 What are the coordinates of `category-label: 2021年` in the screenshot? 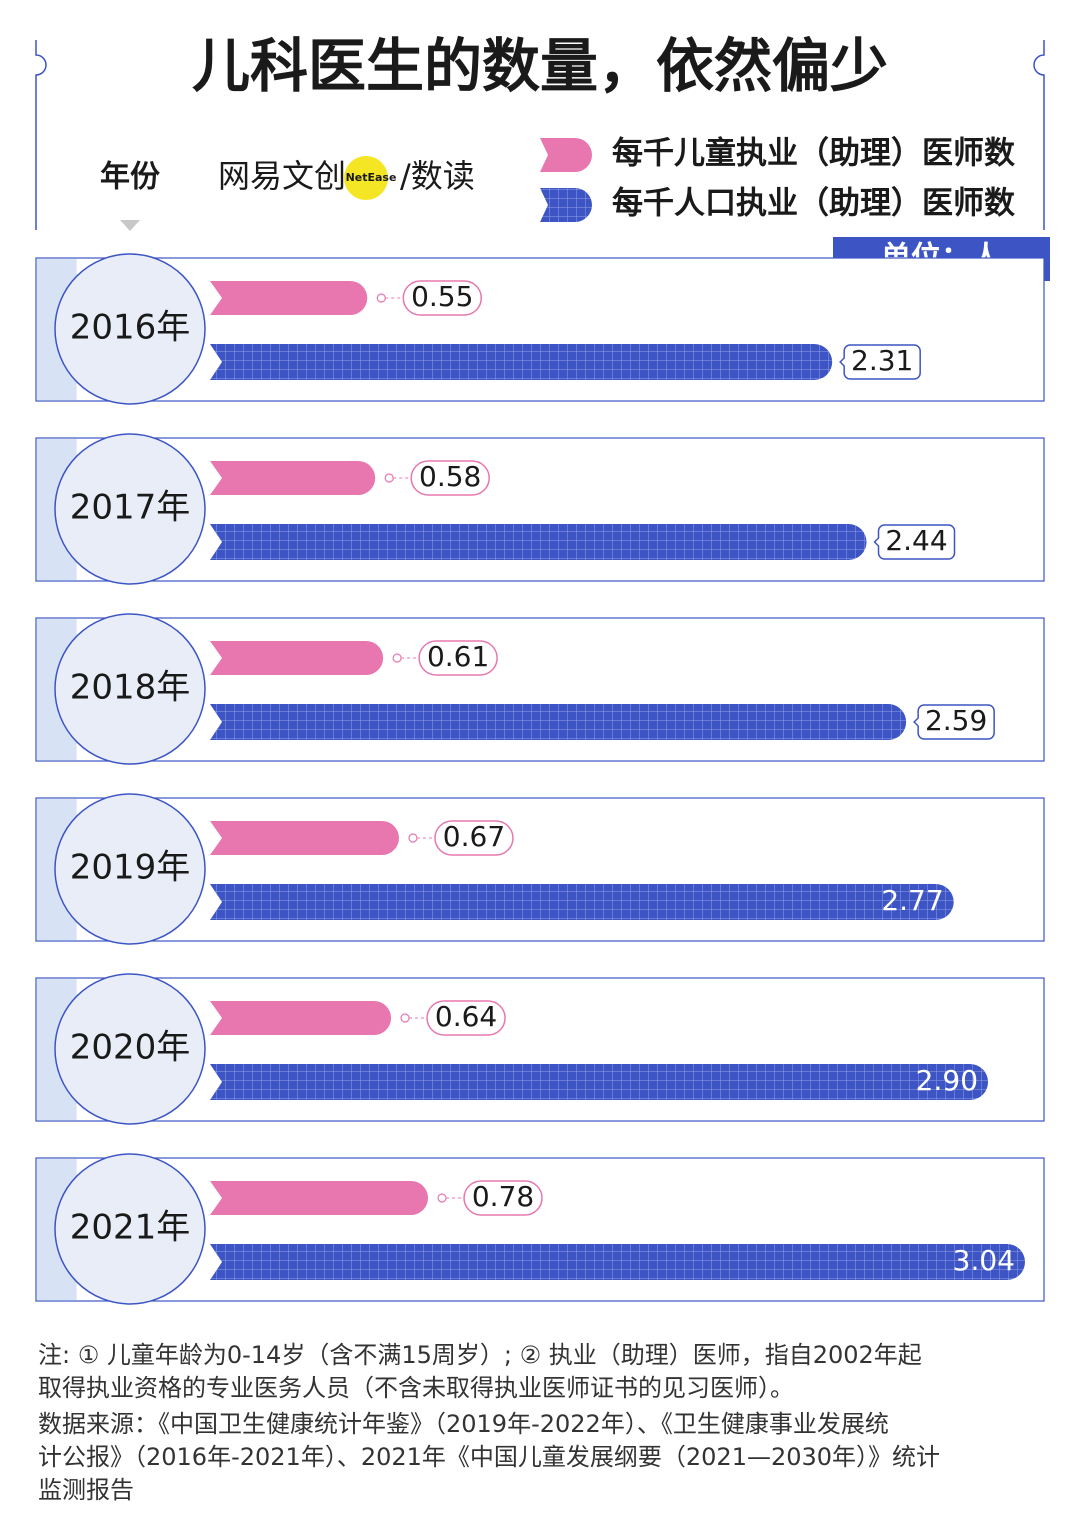 It's located at (130, 1228).